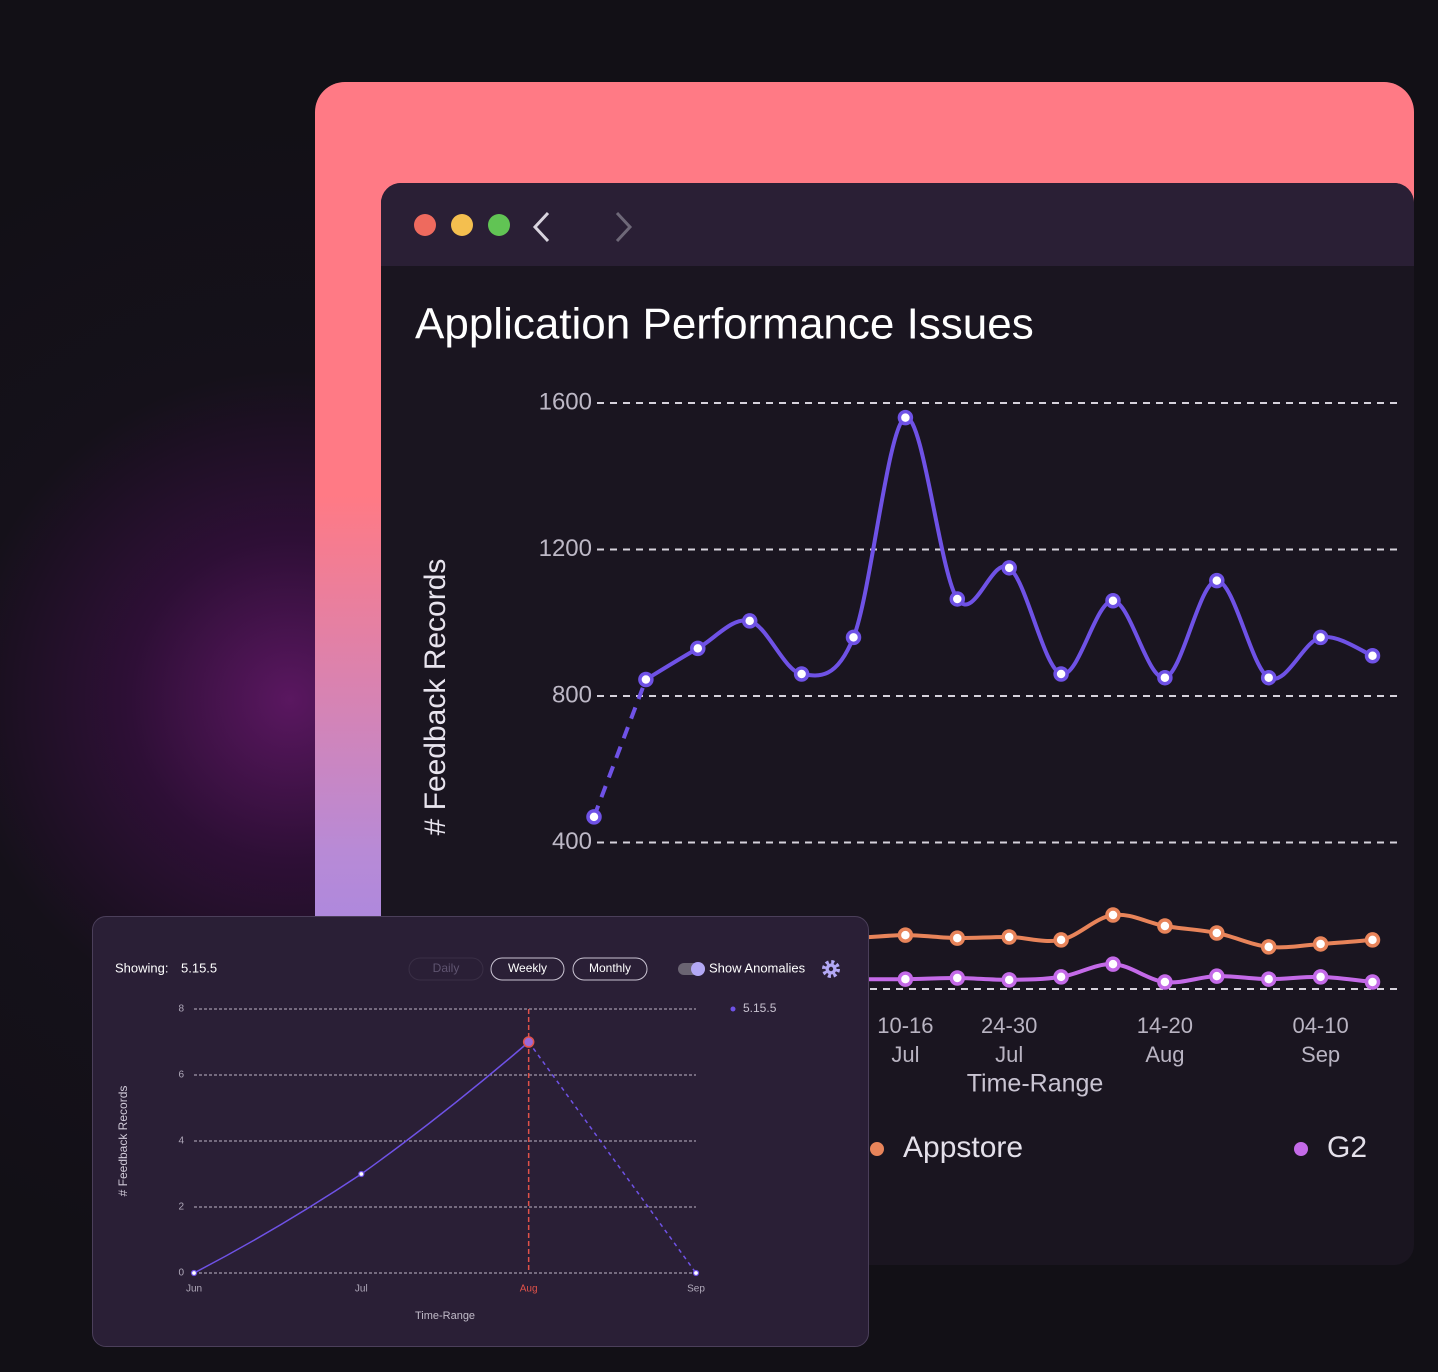 The image size is (1438, 1372). I want to click on projected-segment, so click(620, 748).